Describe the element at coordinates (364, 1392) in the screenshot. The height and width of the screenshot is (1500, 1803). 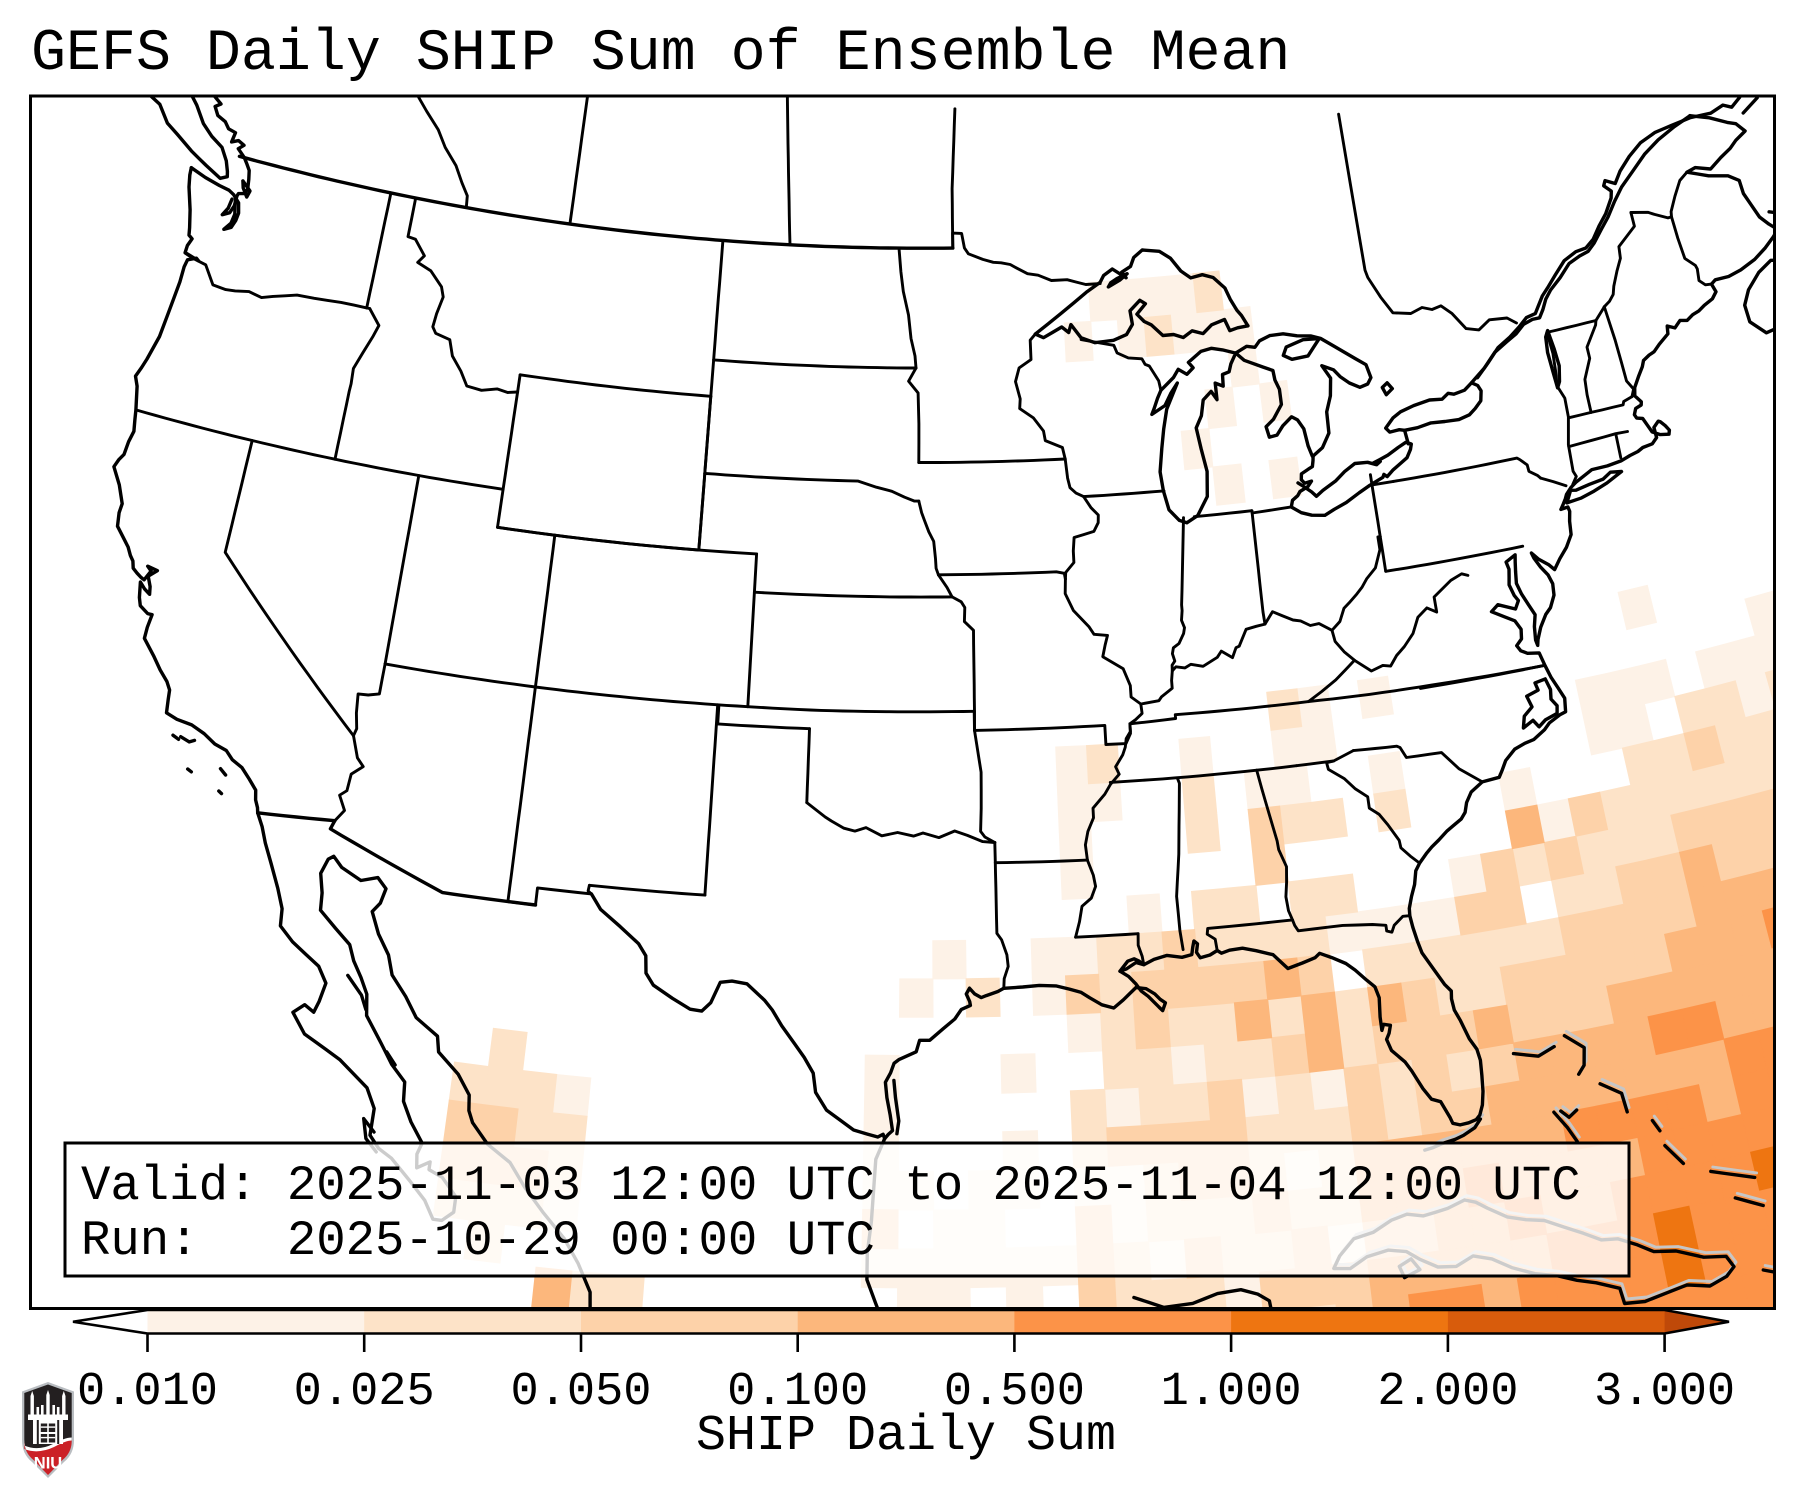
I see `svg-text: 0.025` at that location.